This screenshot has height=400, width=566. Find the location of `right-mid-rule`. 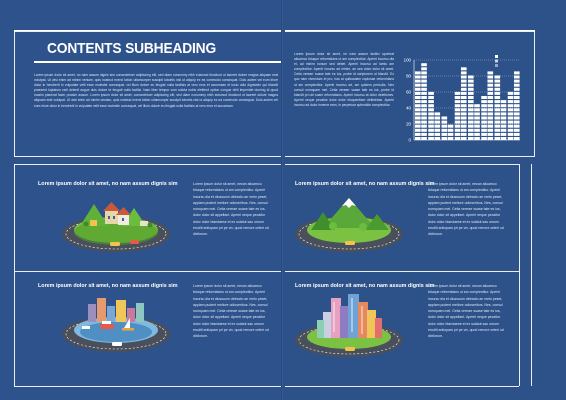

right-mid-rule is located at coordinates (402, 164).